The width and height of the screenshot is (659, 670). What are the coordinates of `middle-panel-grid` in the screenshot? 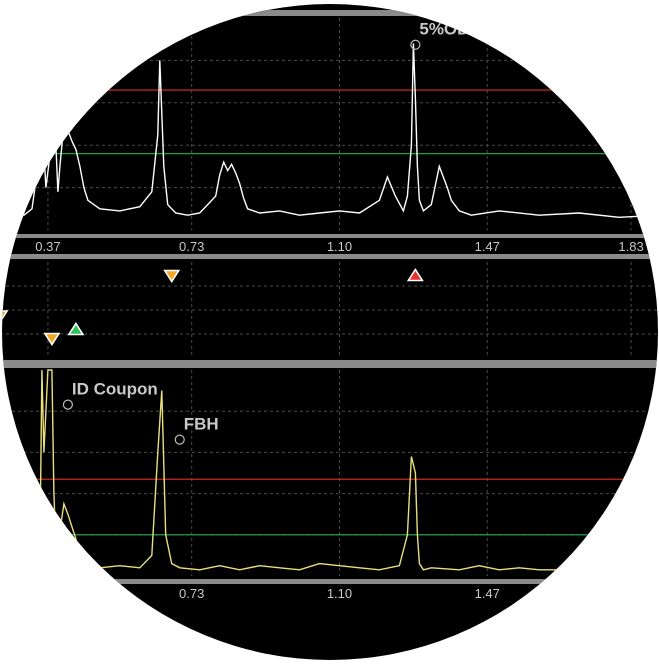 It's located at (330, 310).